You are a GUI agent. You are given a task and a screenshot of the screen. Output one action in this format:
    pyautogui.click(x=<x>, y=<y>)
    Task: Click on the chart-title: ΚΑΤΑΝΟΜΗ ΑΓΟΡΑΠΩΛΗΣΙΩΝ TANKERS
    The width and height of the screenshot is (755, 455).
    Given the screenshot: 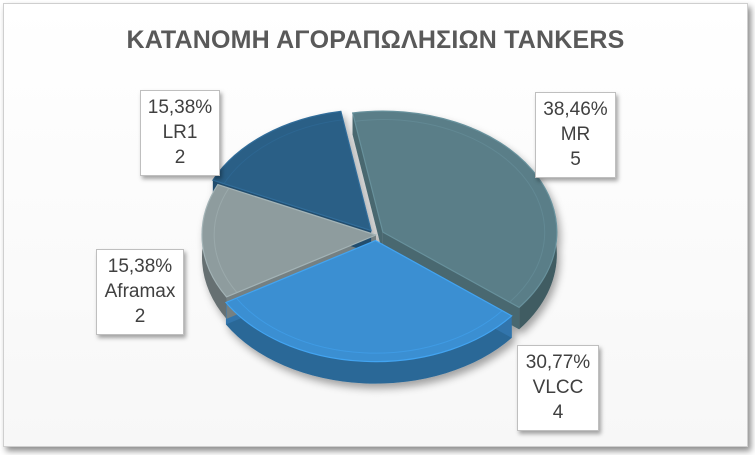 What is the action you would take?
    pyautogui.click(x=375, y=40)
    